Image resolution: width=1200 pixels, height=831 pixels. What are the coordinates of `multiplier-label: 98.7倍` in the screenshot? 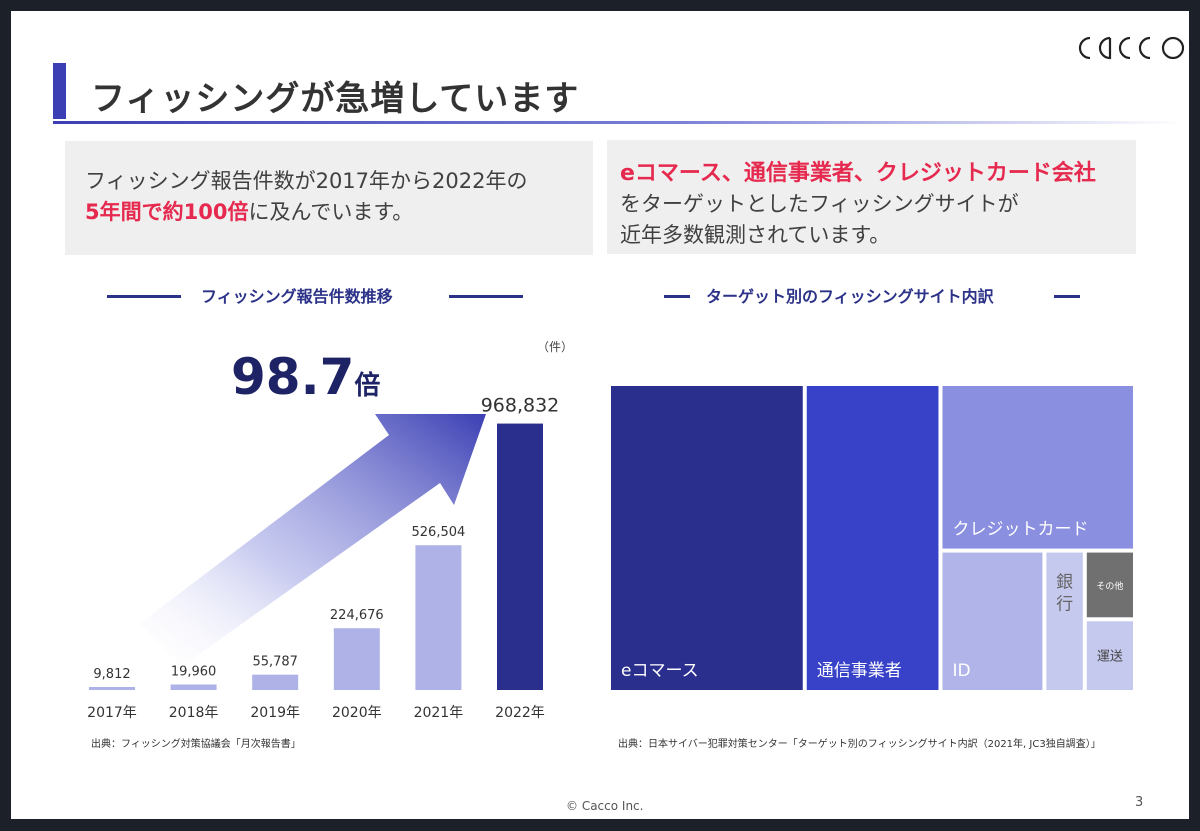 It's located at (305, 377).